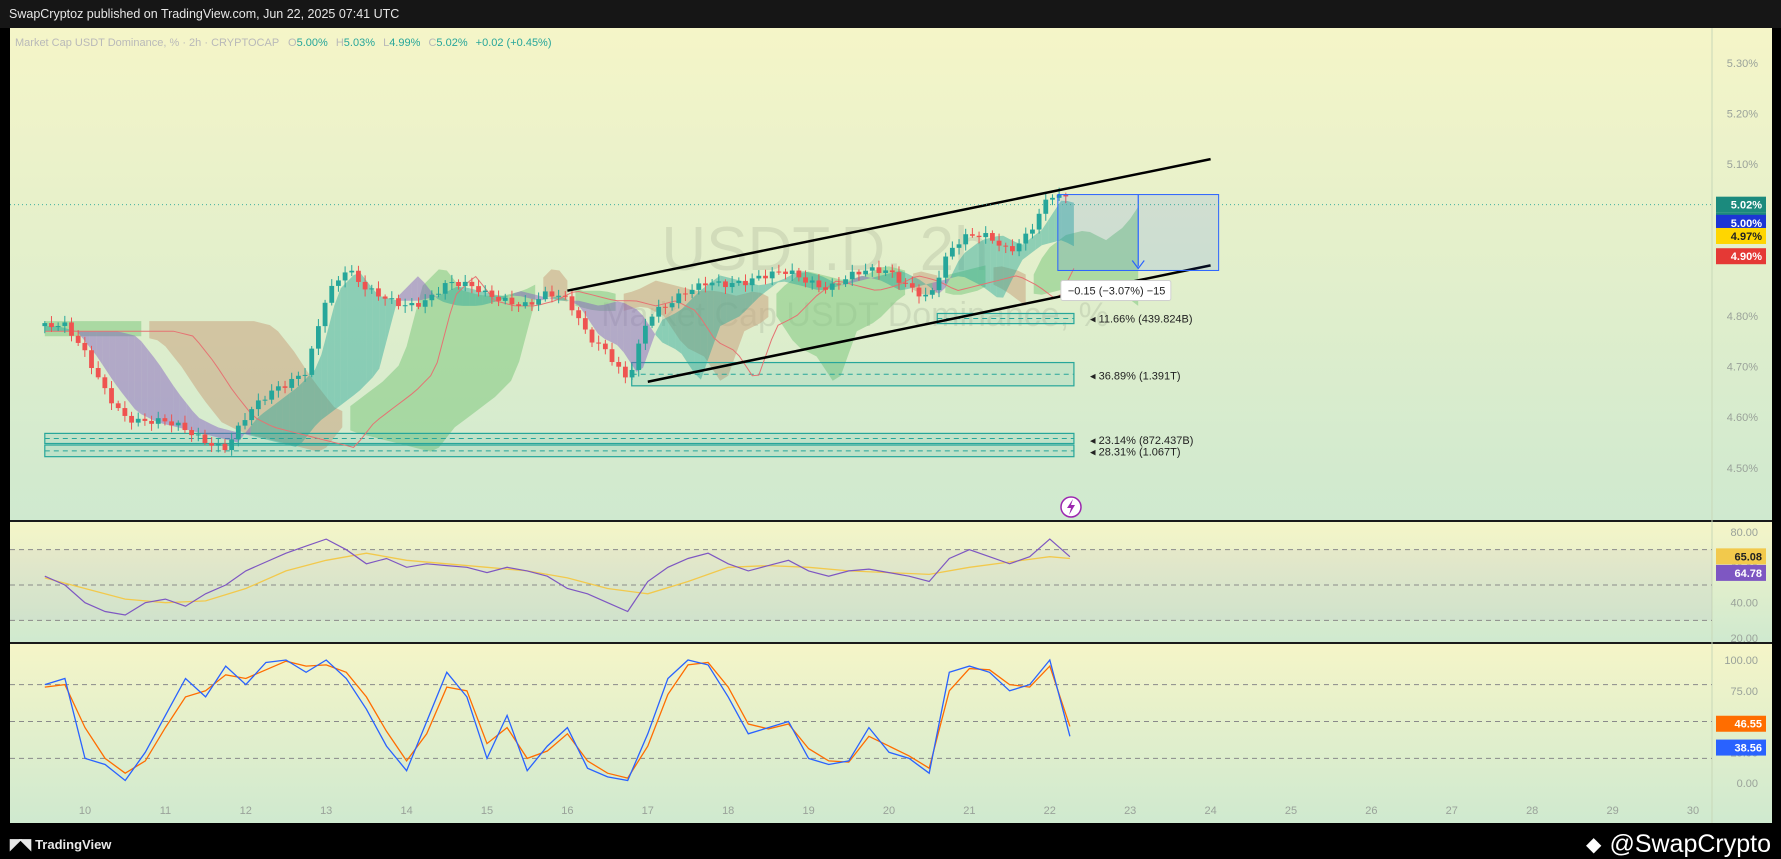 The height and width of the screenshot is (859, 1781). Describe the element at coordinates (557, 578) in the screenshot. I see `rsi-ma-line` at that location.